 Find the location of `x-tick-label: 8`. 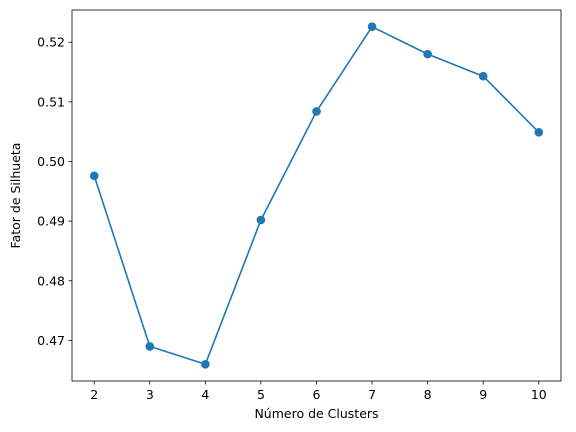

x-tick-label: 8 is located at coordinates (428, 394).